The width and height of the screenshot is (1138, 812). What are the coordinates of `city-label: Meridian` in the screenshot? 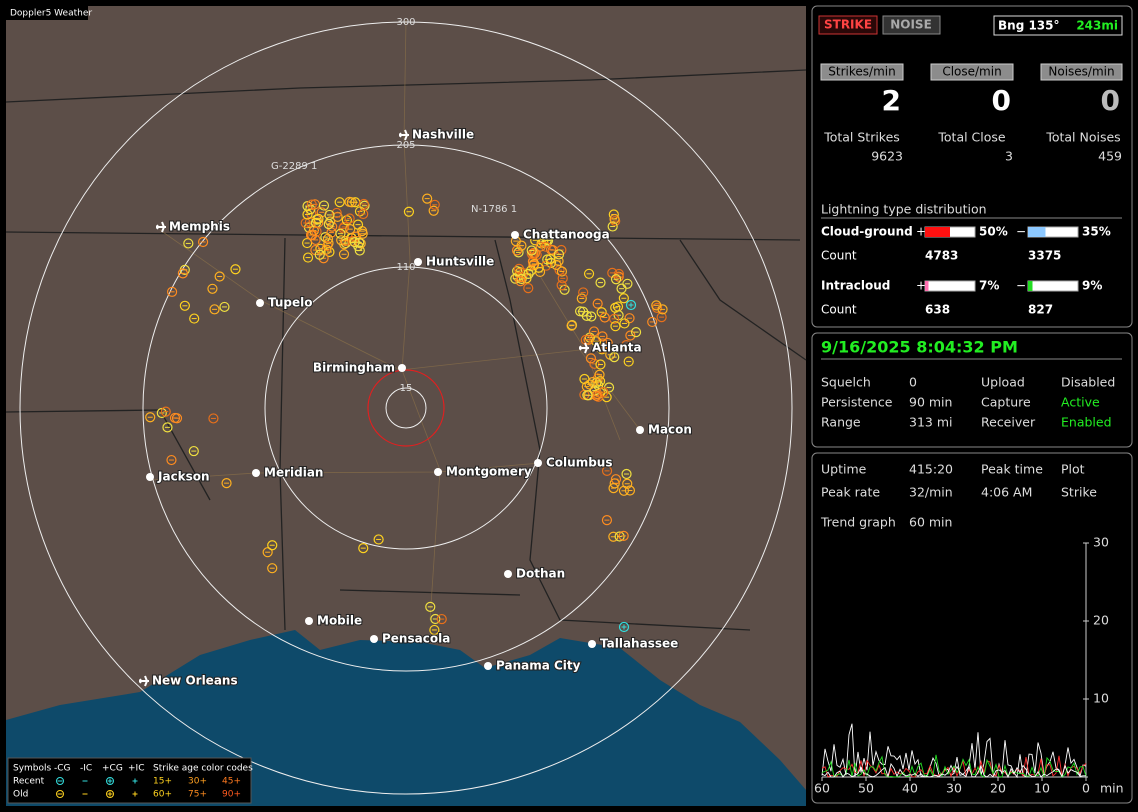 It's located at (293, 473).